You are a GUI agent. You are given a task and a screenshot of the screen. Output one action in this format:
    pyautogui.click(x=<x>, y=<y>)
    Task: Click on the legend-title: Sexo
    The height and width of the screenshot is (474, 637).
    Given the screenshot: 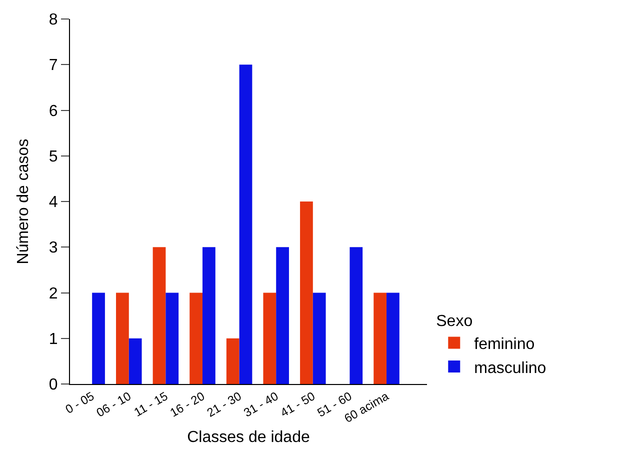 What is the action you would take?
    pyautogui.click(x=454, y=321)
    